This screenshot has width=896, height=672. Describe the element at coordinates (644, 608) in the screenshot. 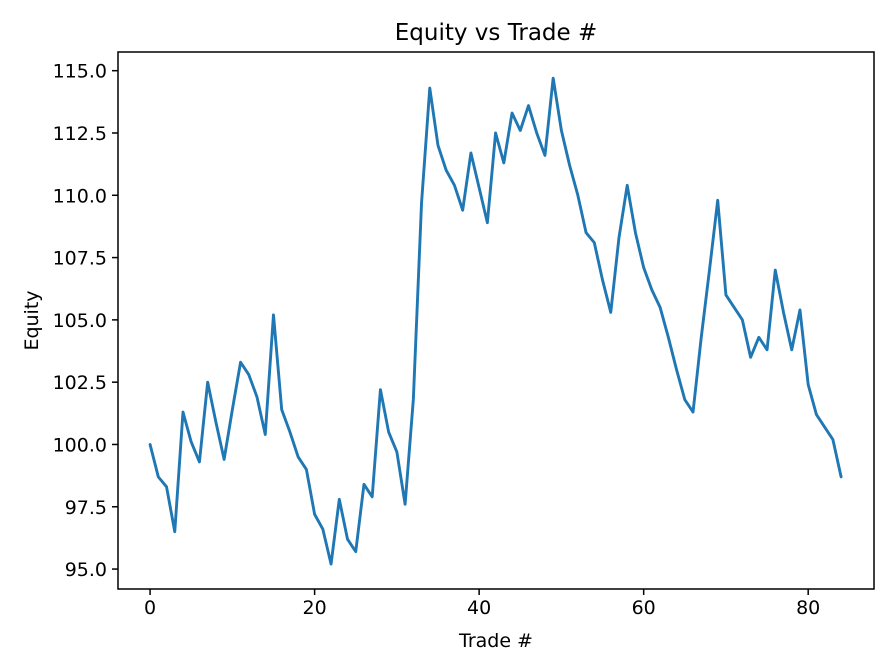

I see `x-tick-label: 60` at that location.